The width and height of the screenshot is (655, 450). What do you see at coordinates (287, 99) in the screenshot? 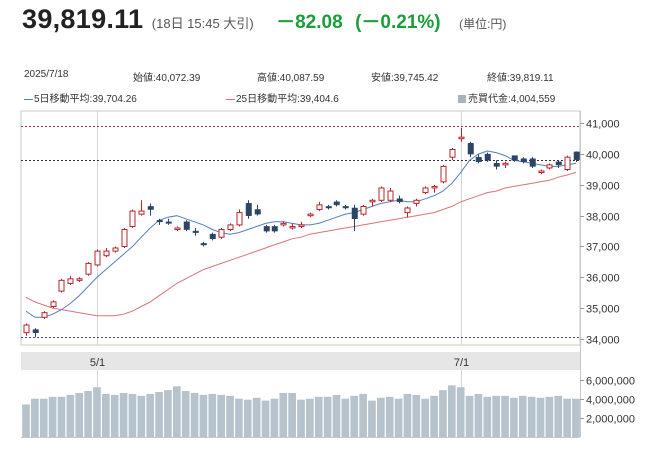
I see `legend-ma25-label: 25日移動平均:39,404.6` at bounding box center [287, 99].